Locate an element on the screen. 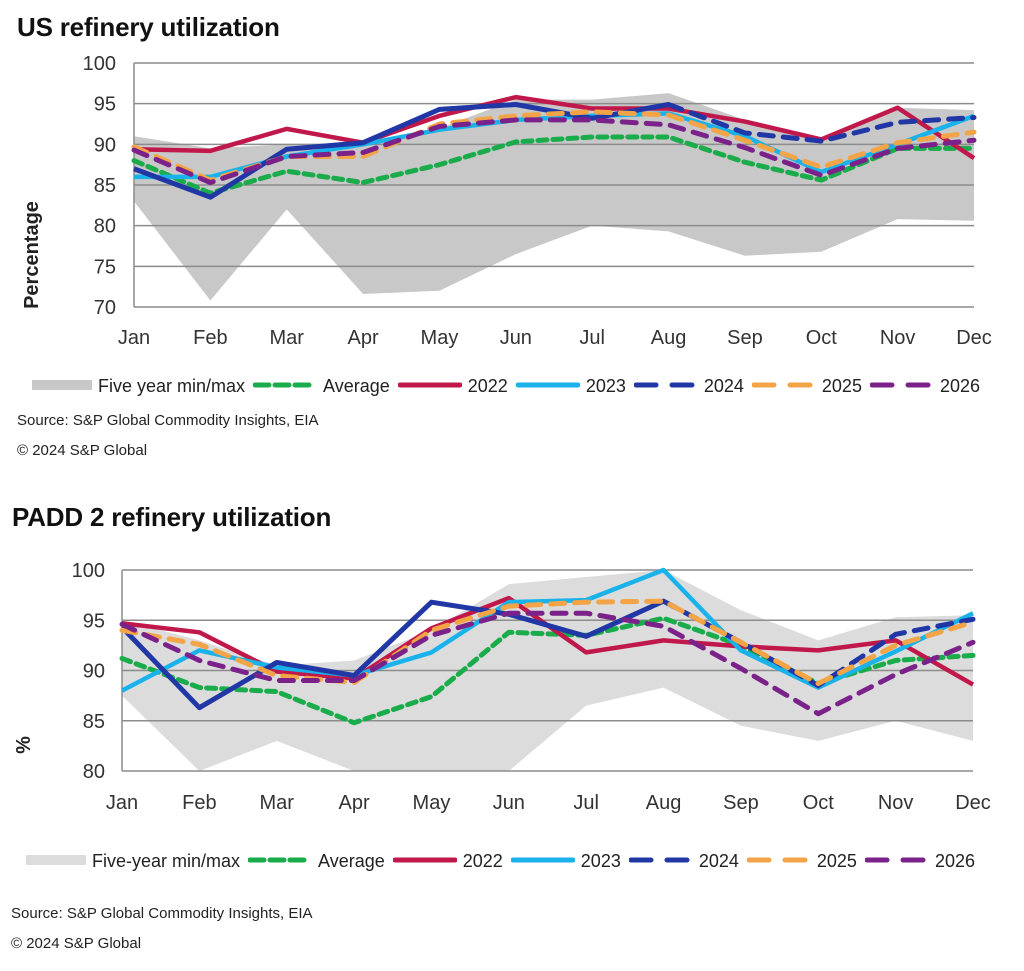 This screenshot has height=971, width=1024. y-tick-label: 70 is located at coordinates (105, 308).